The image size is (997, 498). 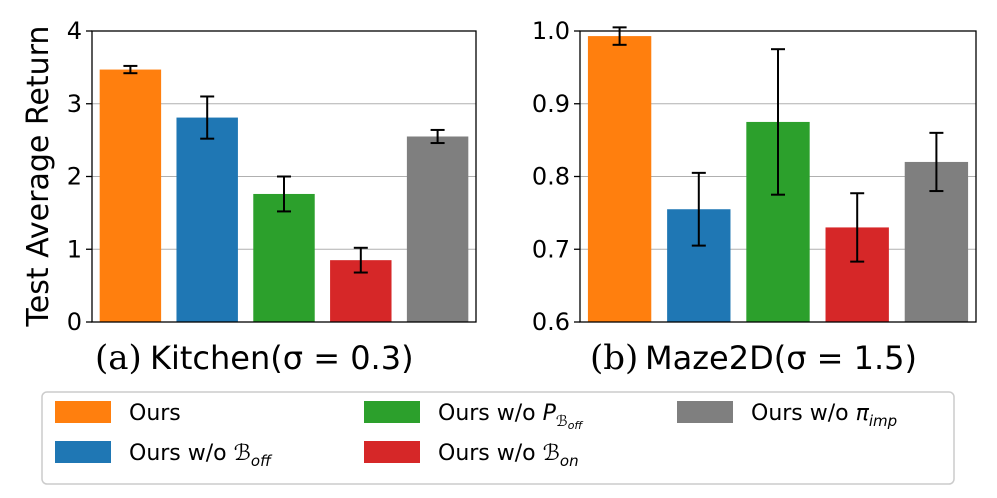 I want to click on legend-label: Ours w/o ℬon, so click(x=508, y=455).